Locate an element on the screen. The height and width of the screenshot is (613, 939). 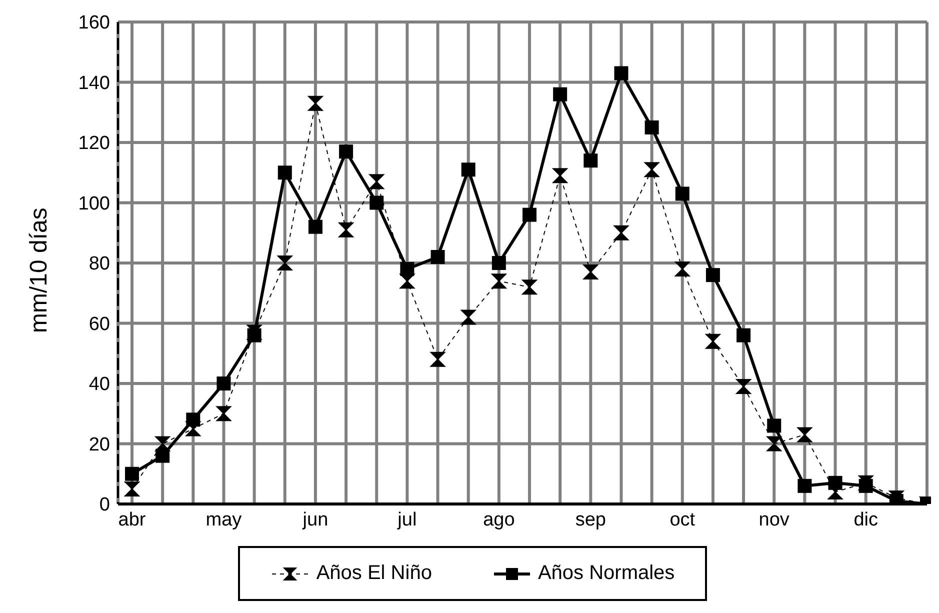
y-axis-title: mm/10 días is located at coordinates (39, 270).